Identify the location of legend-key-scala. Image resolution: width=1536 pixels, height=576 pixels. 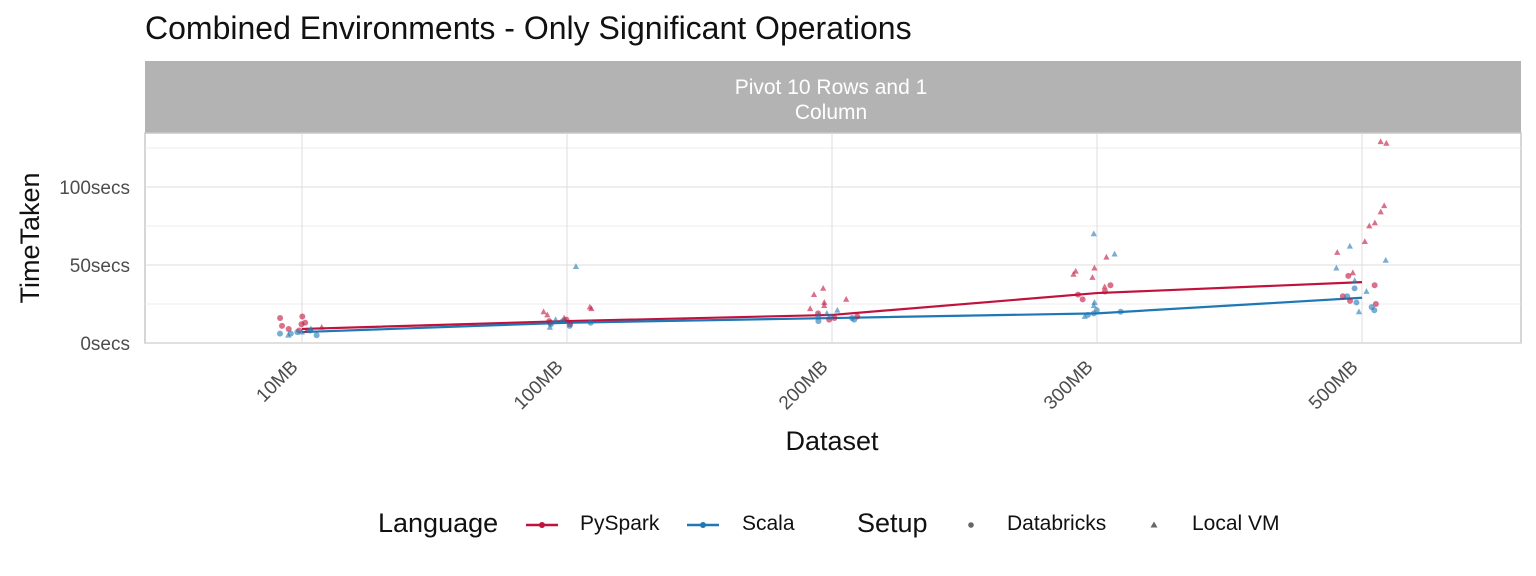
(703, 525).